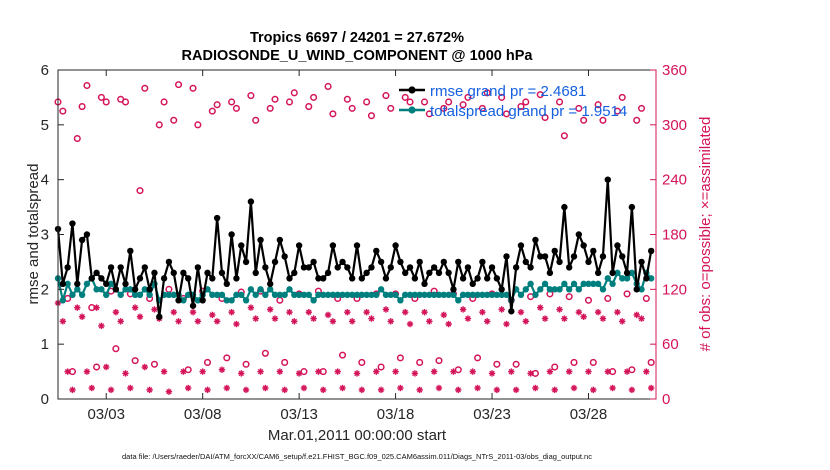  What do you see at coordinates (299, 414) in the screenshot?
I see `x-tick-label: 03/13` at bounding box center [299, 414].